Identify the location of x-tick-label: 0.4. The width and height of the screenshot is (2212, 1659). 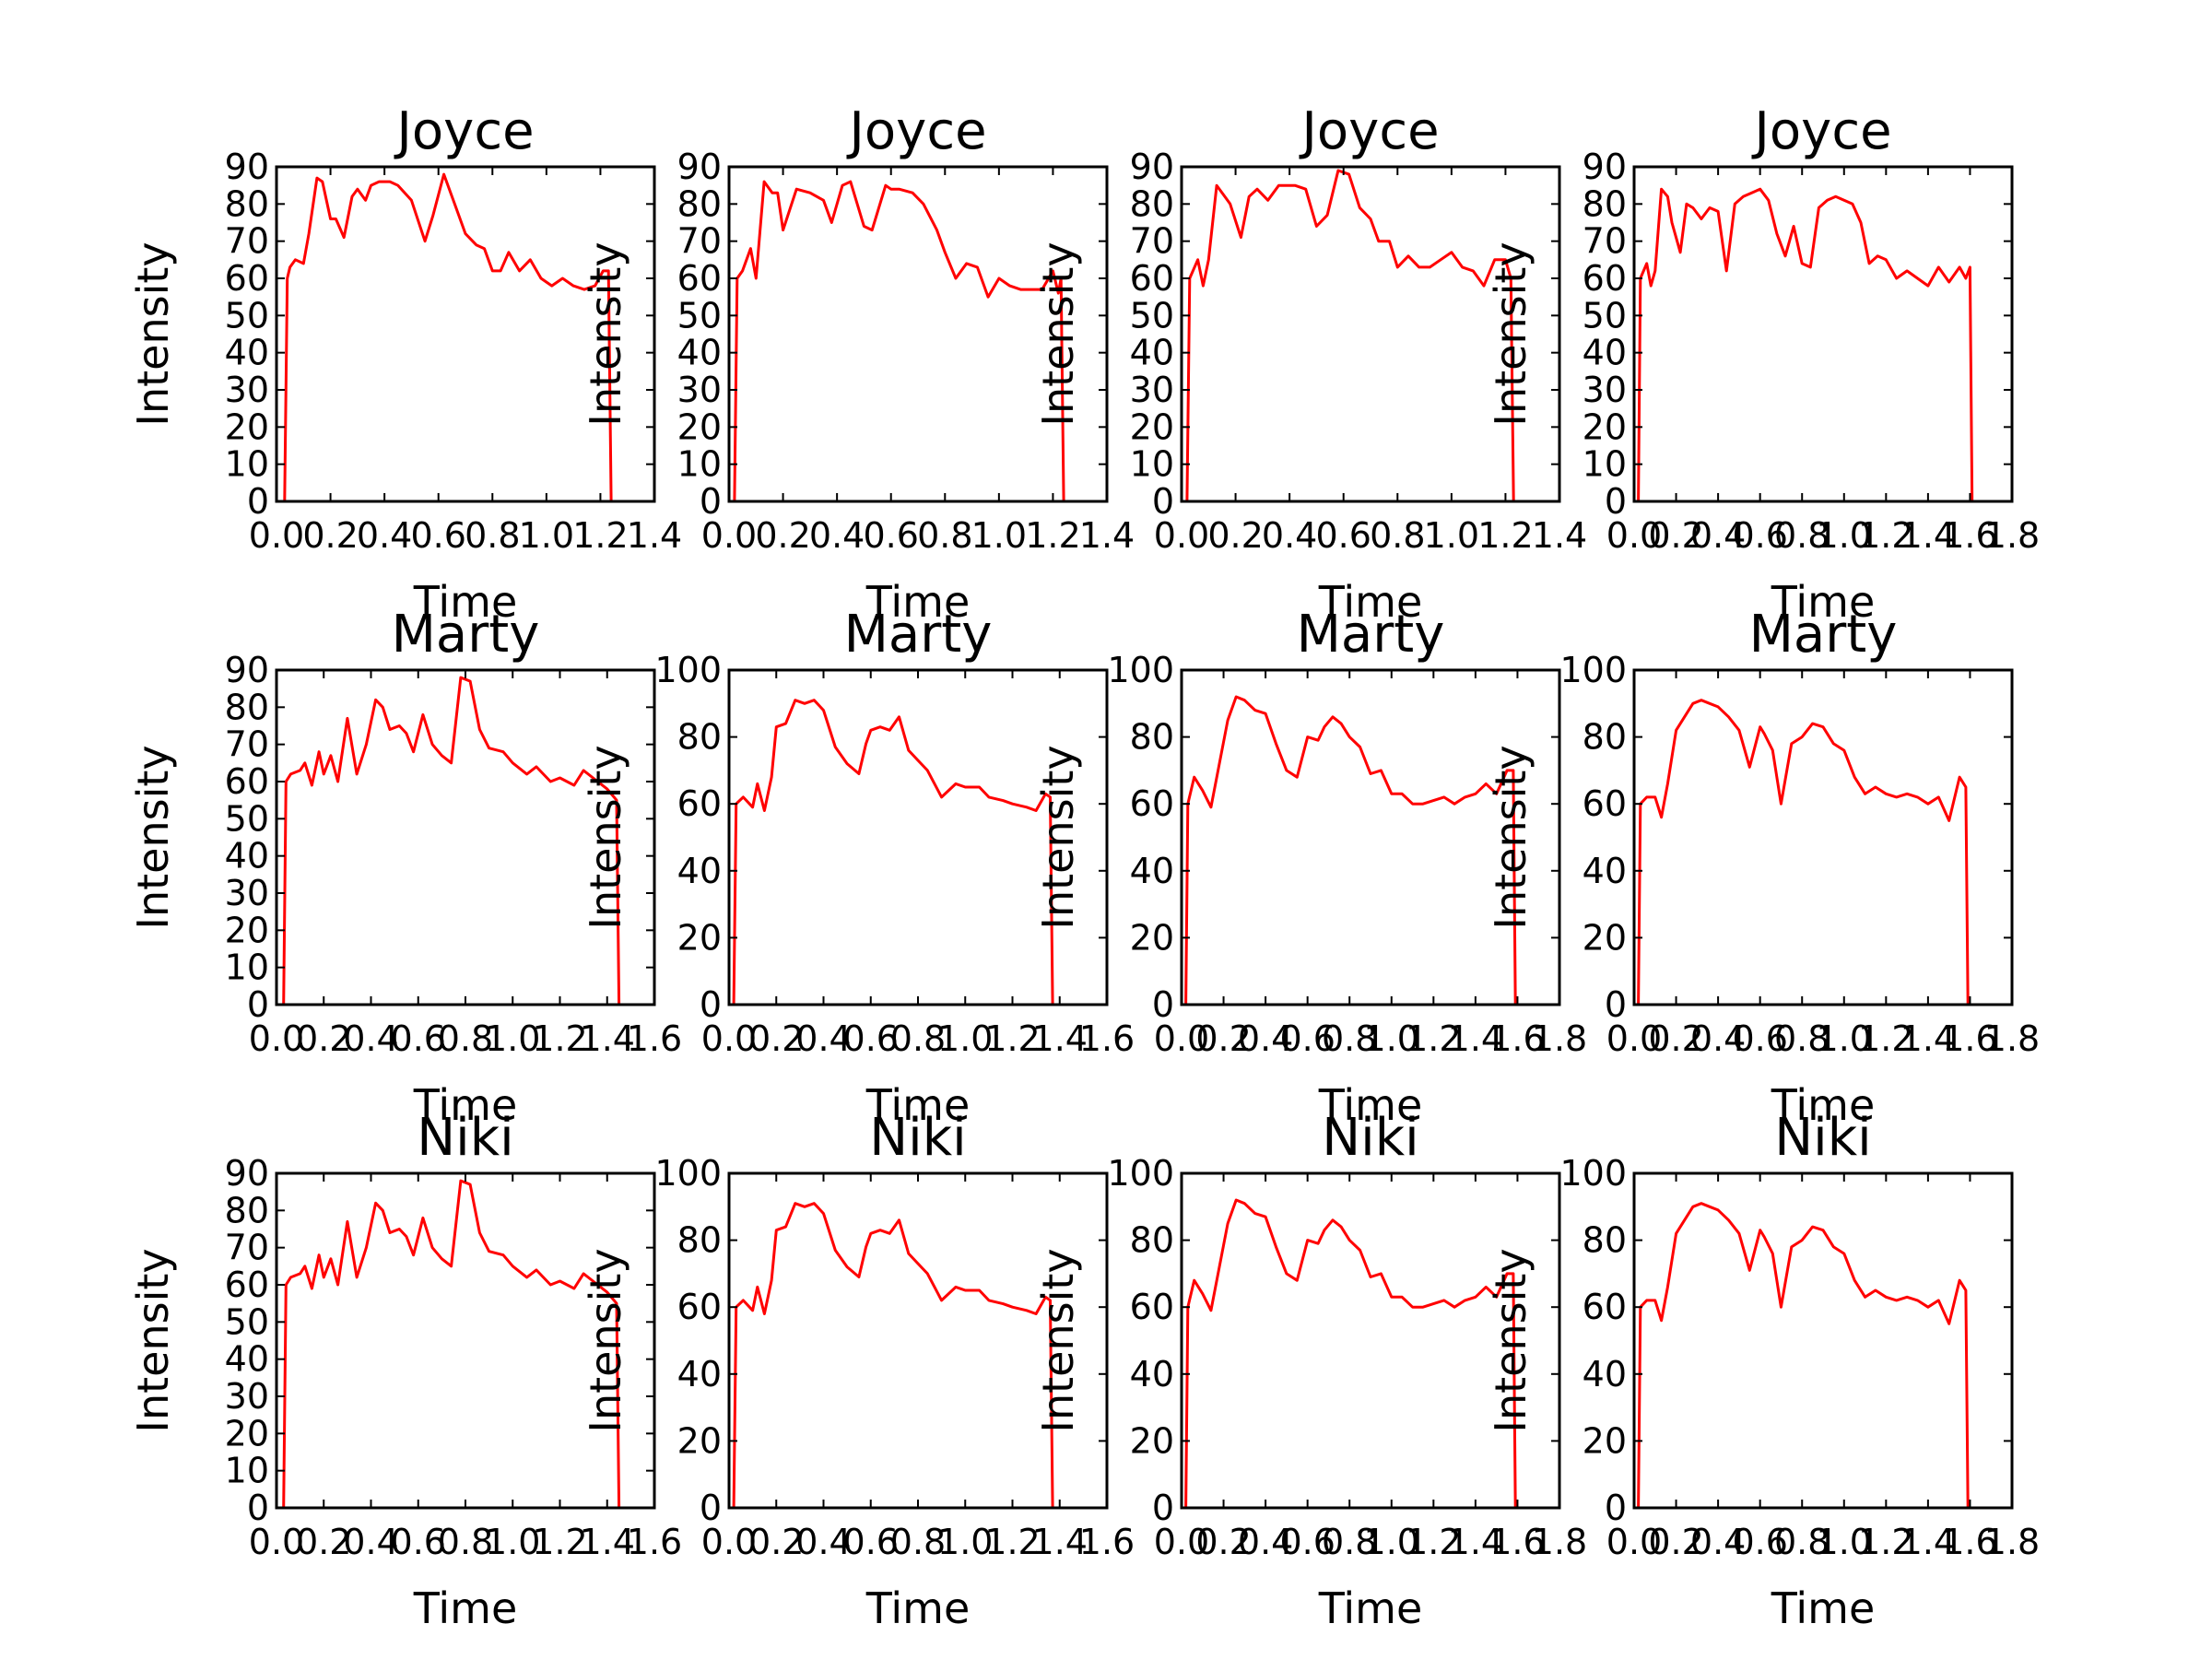
(384, 535).